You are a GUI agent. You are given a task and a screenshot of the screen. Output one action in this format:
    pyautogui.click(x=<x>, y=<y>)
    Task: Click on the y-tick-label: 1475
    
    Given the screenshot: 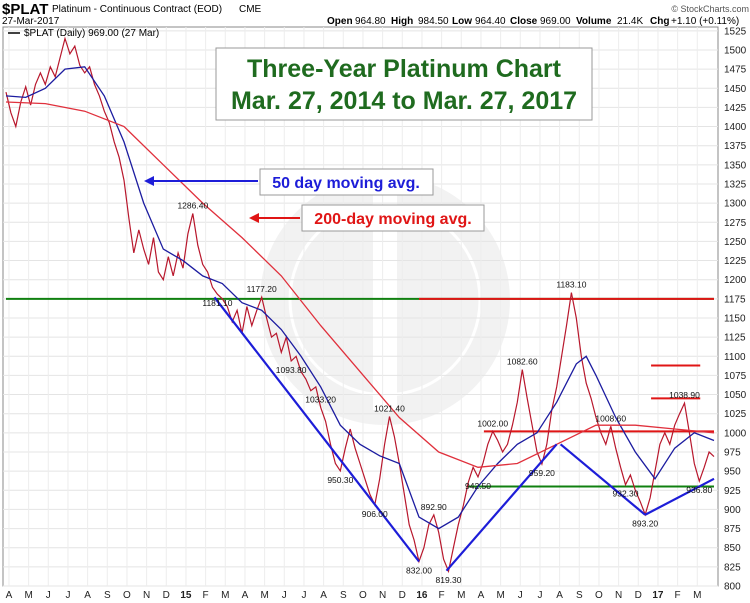 What is the action you would take?
    pyautogui.click(x=735, y=70)
    